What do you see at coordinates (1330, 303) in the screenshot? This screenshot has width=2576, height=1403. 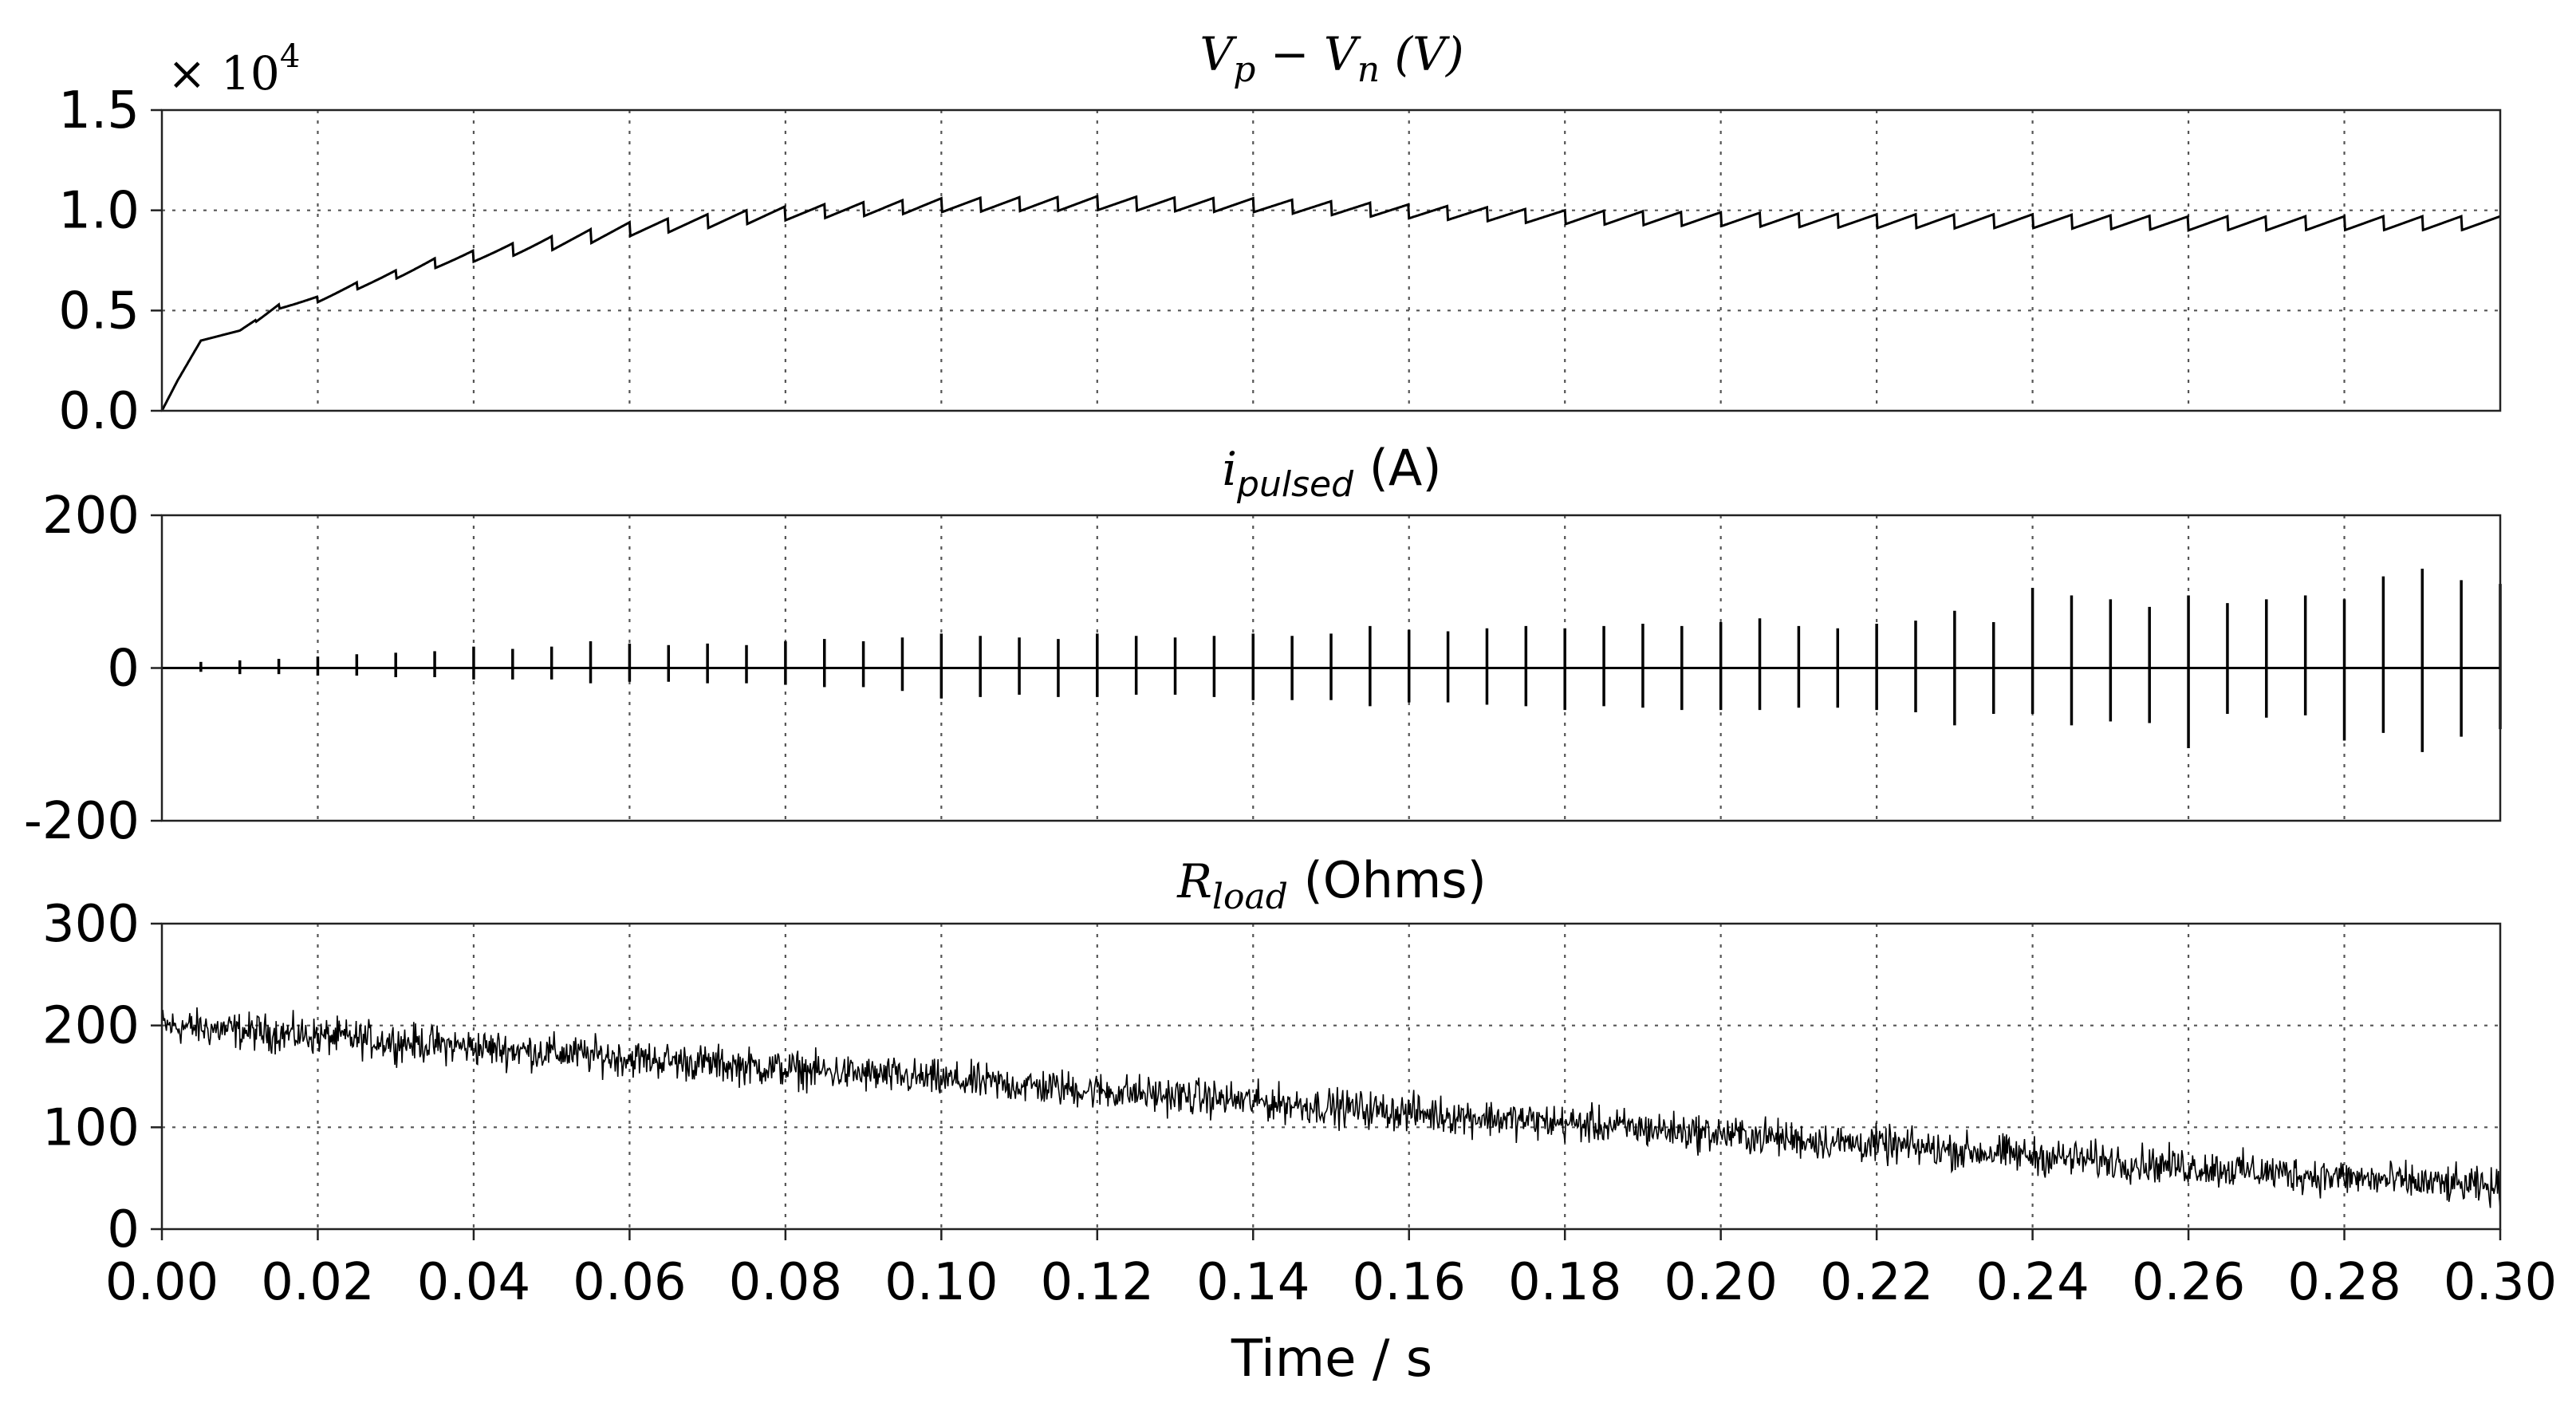 I see `voltage-trace` at bounding box center [1330, 303].